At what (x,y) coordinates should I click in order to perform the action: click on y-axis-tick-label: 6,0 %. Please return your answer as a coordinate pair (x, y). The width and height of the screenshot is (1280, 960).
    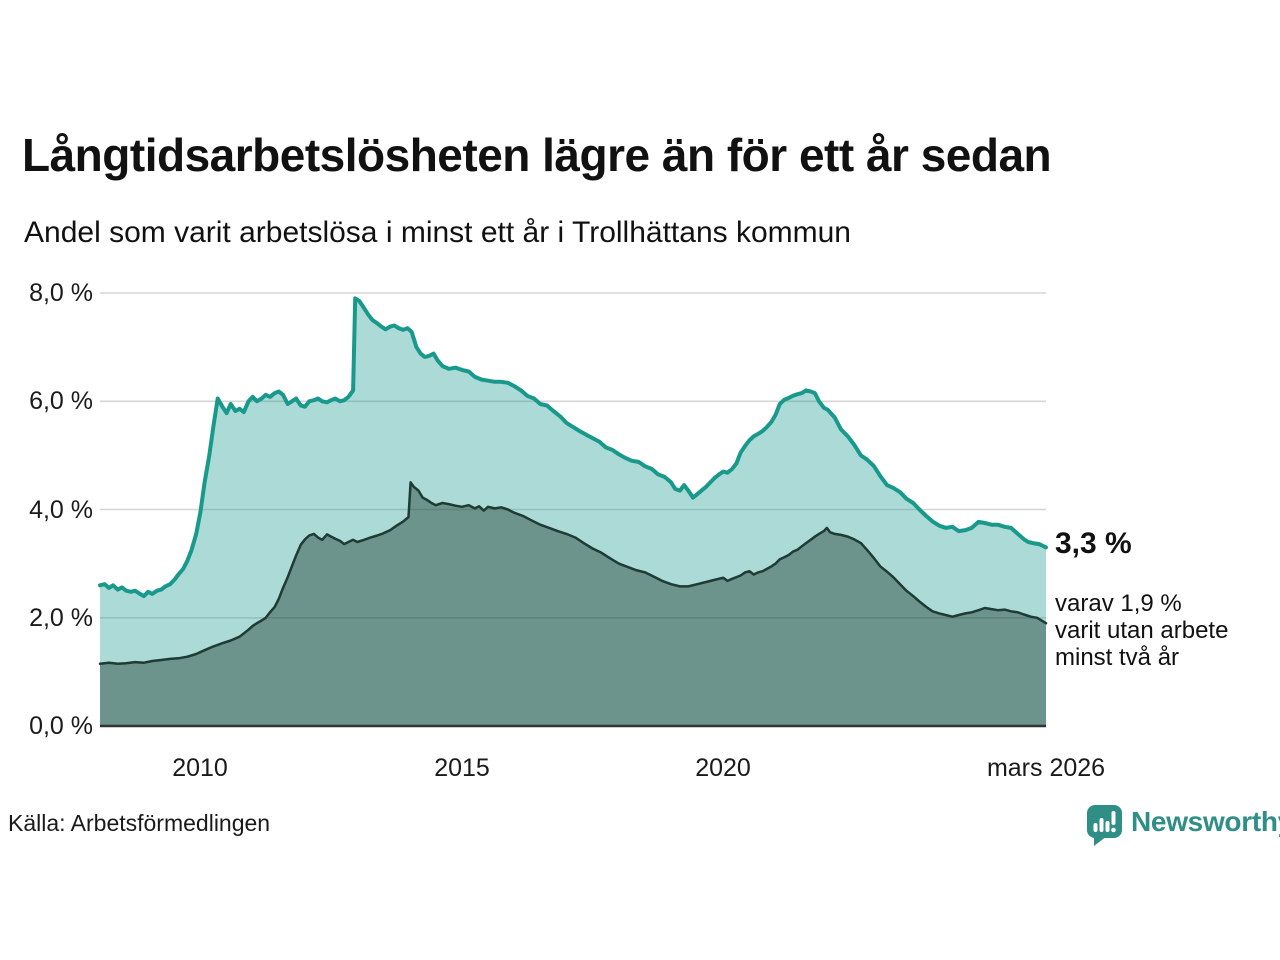
    Looking at the image, I should click on (61, 401).